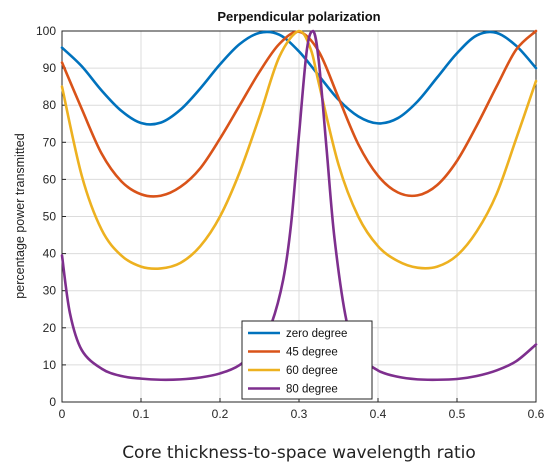 The height and width of the screenshot is (473, 550). I want to click on legend: zero degree 45 degree 60 degree 80 degree, so click(307, 360).